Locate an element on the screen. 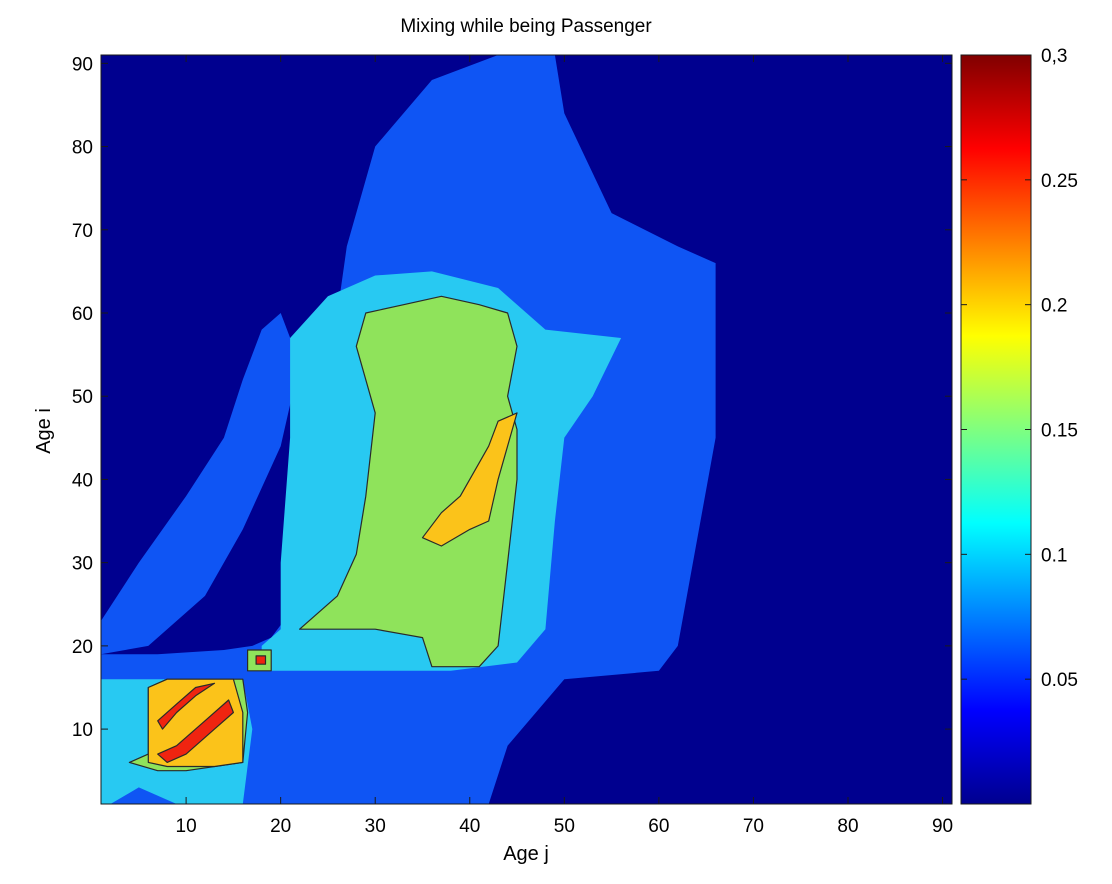 The image size is (1112, 884). colorbar-tick-label: 0.25 is located at coordinates (1059, 181).